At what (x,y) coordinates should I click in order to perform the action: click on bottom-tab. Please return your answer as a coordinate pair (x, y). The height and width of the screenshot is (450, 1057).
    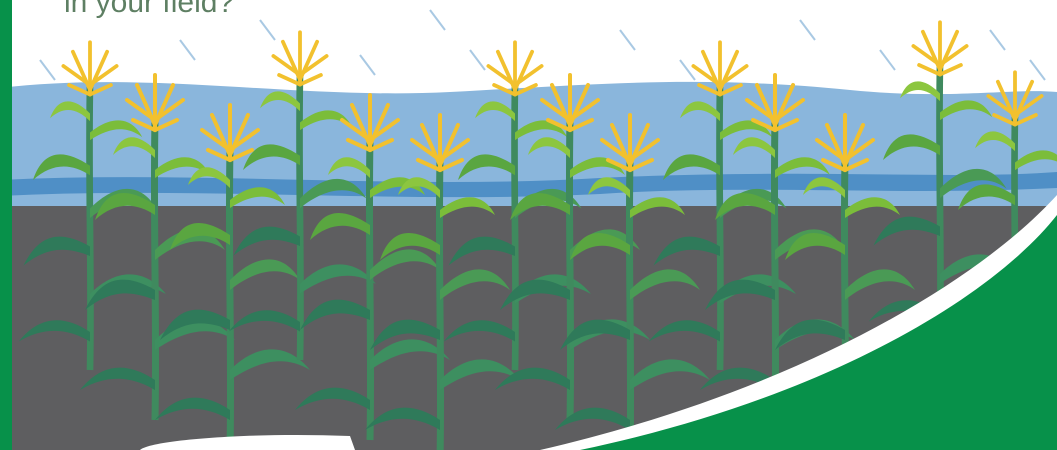
    Looking at the image, I should click on (247, 442).